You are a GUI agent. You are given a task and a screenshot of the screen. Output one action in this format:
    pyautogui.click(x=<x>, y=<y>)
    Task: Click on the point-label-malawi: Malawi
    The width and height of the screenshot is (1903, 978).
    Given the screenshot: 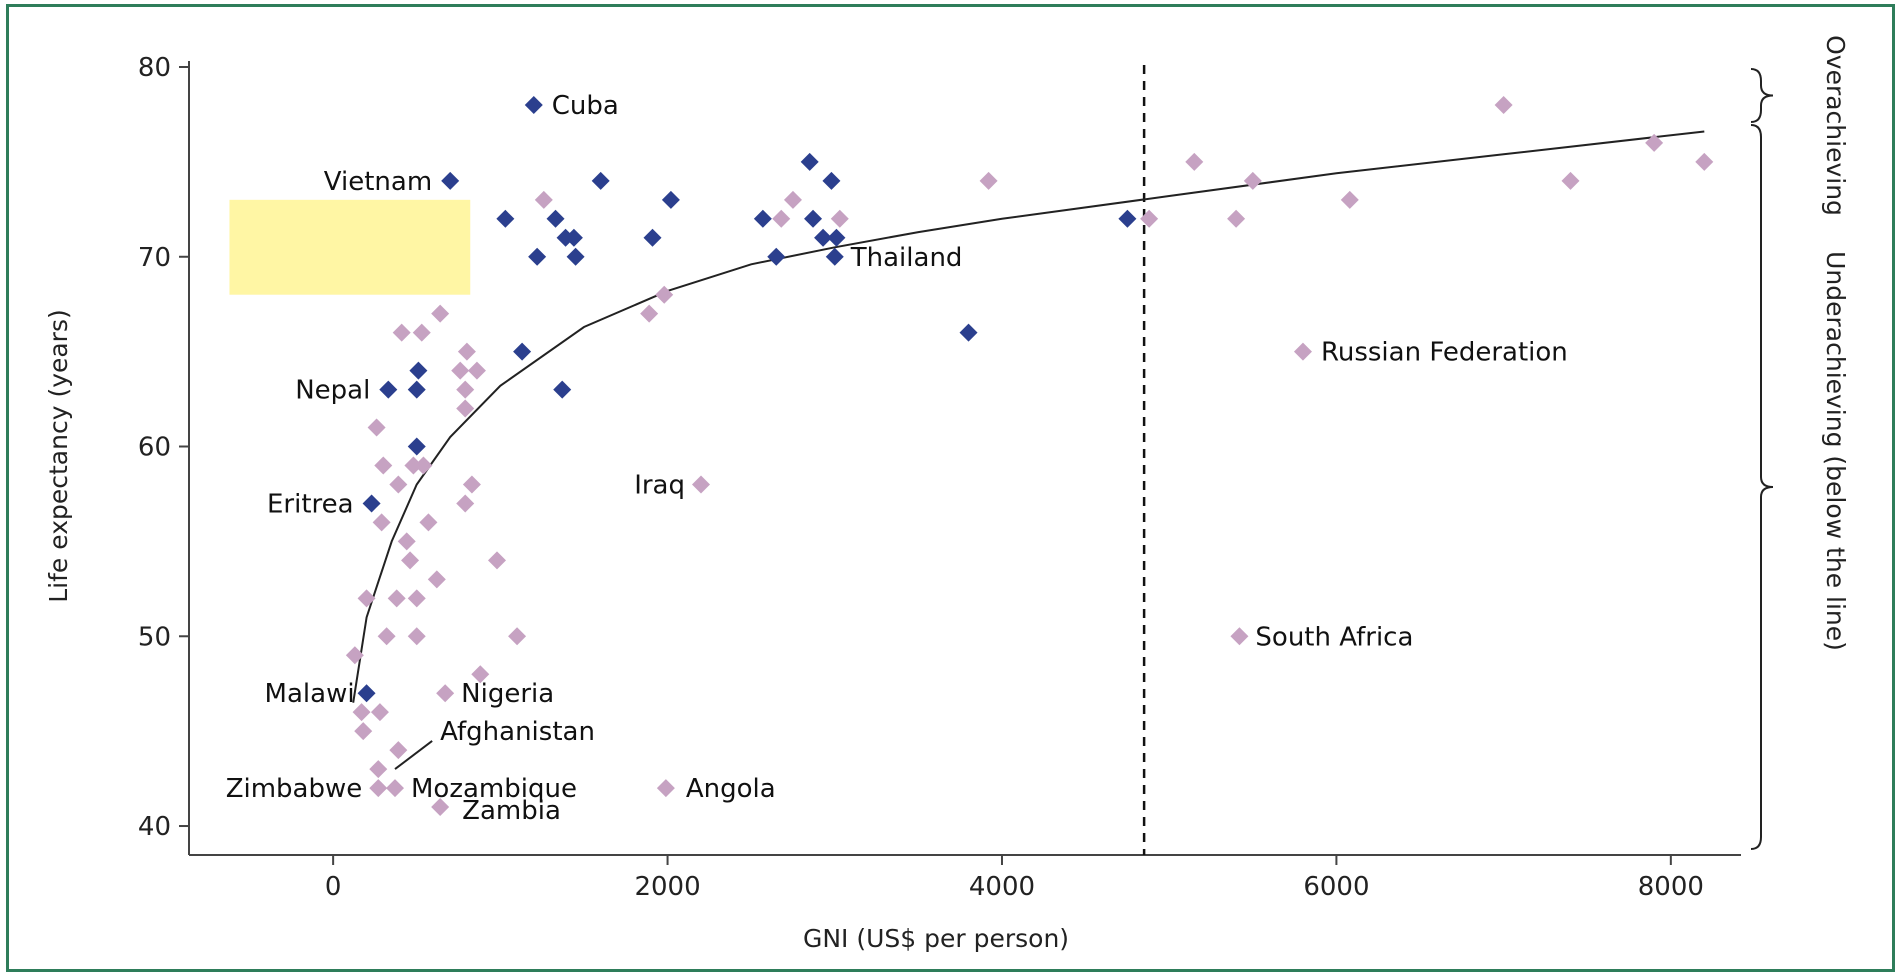 What is the action you would take?
    pyautogui.click(x=310, y=694)
    